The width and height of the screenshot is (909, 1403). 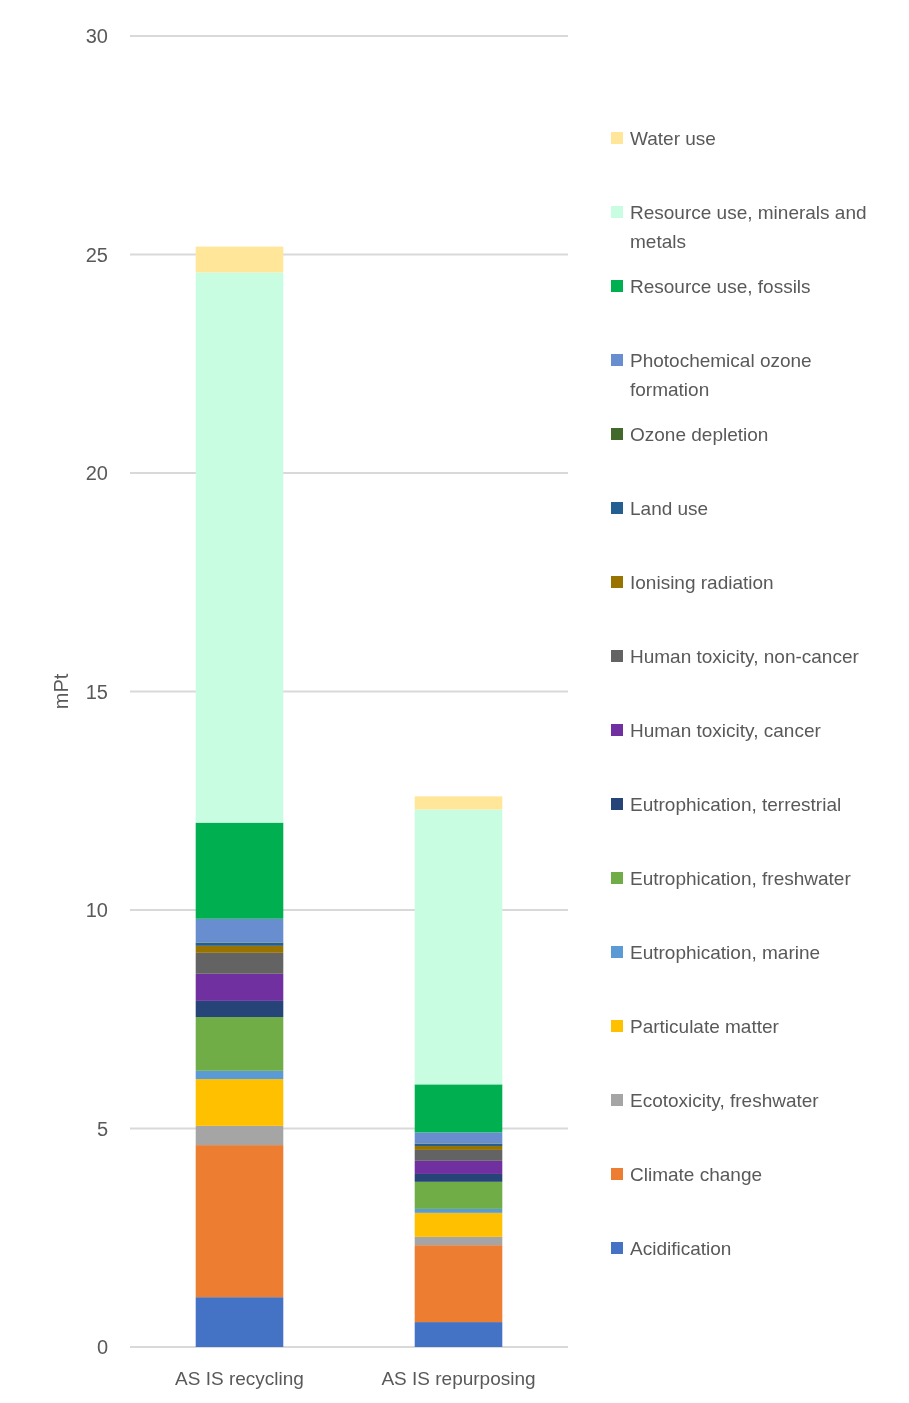 What do you see at coordinates (726, 730) in the screenshot?
I see `legend-label: Human toxicity, cancer` at bounding box center [726, 730].